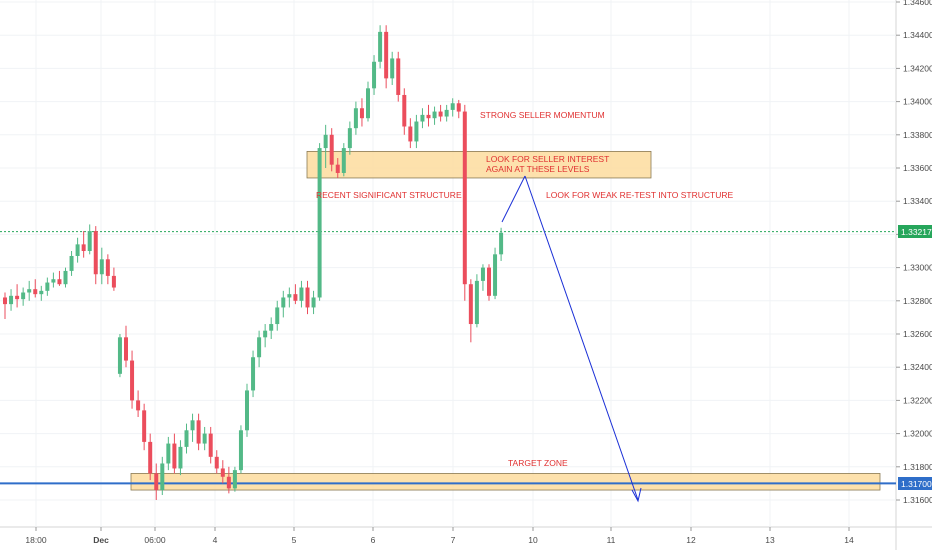 The width and height of the screenshot is (932, 555). I want to click on annotation-recent-structure: RECENT SIGNIFICANT STRUCTURE, so click(389, 195).